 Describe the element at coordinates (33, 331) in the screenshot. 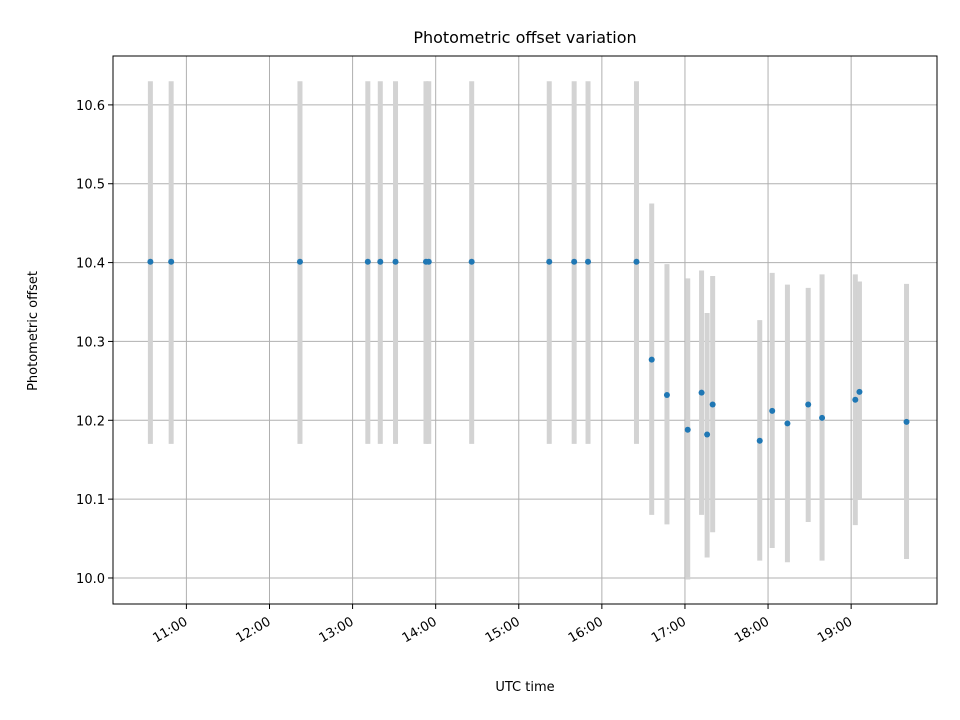

I see `y-axis-label: Photometric offset` at that location.